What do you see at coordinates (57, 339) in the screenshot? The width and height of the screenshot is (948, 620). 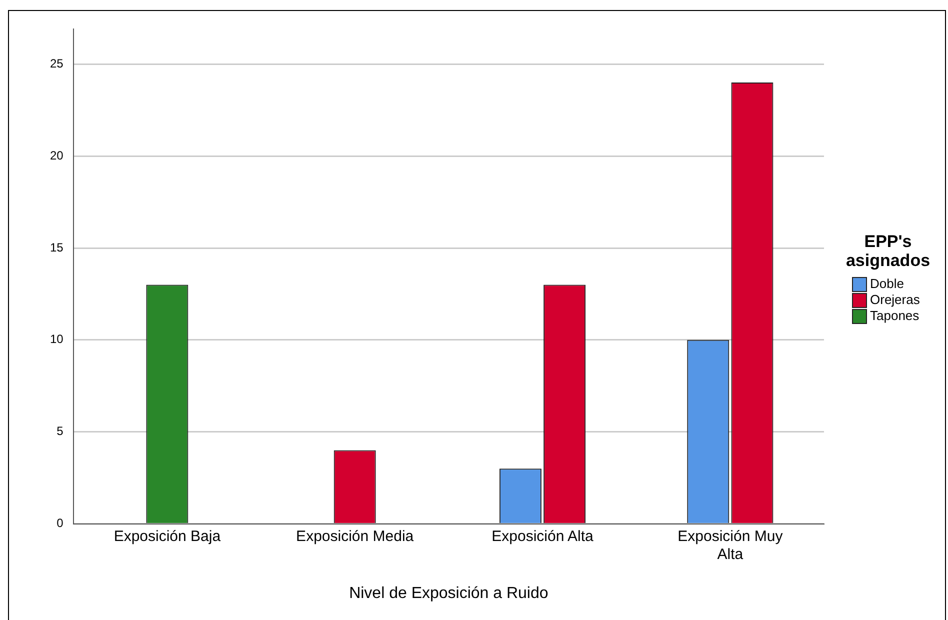 I see `y-tick-label: 10` at bounding box center [57, 339].